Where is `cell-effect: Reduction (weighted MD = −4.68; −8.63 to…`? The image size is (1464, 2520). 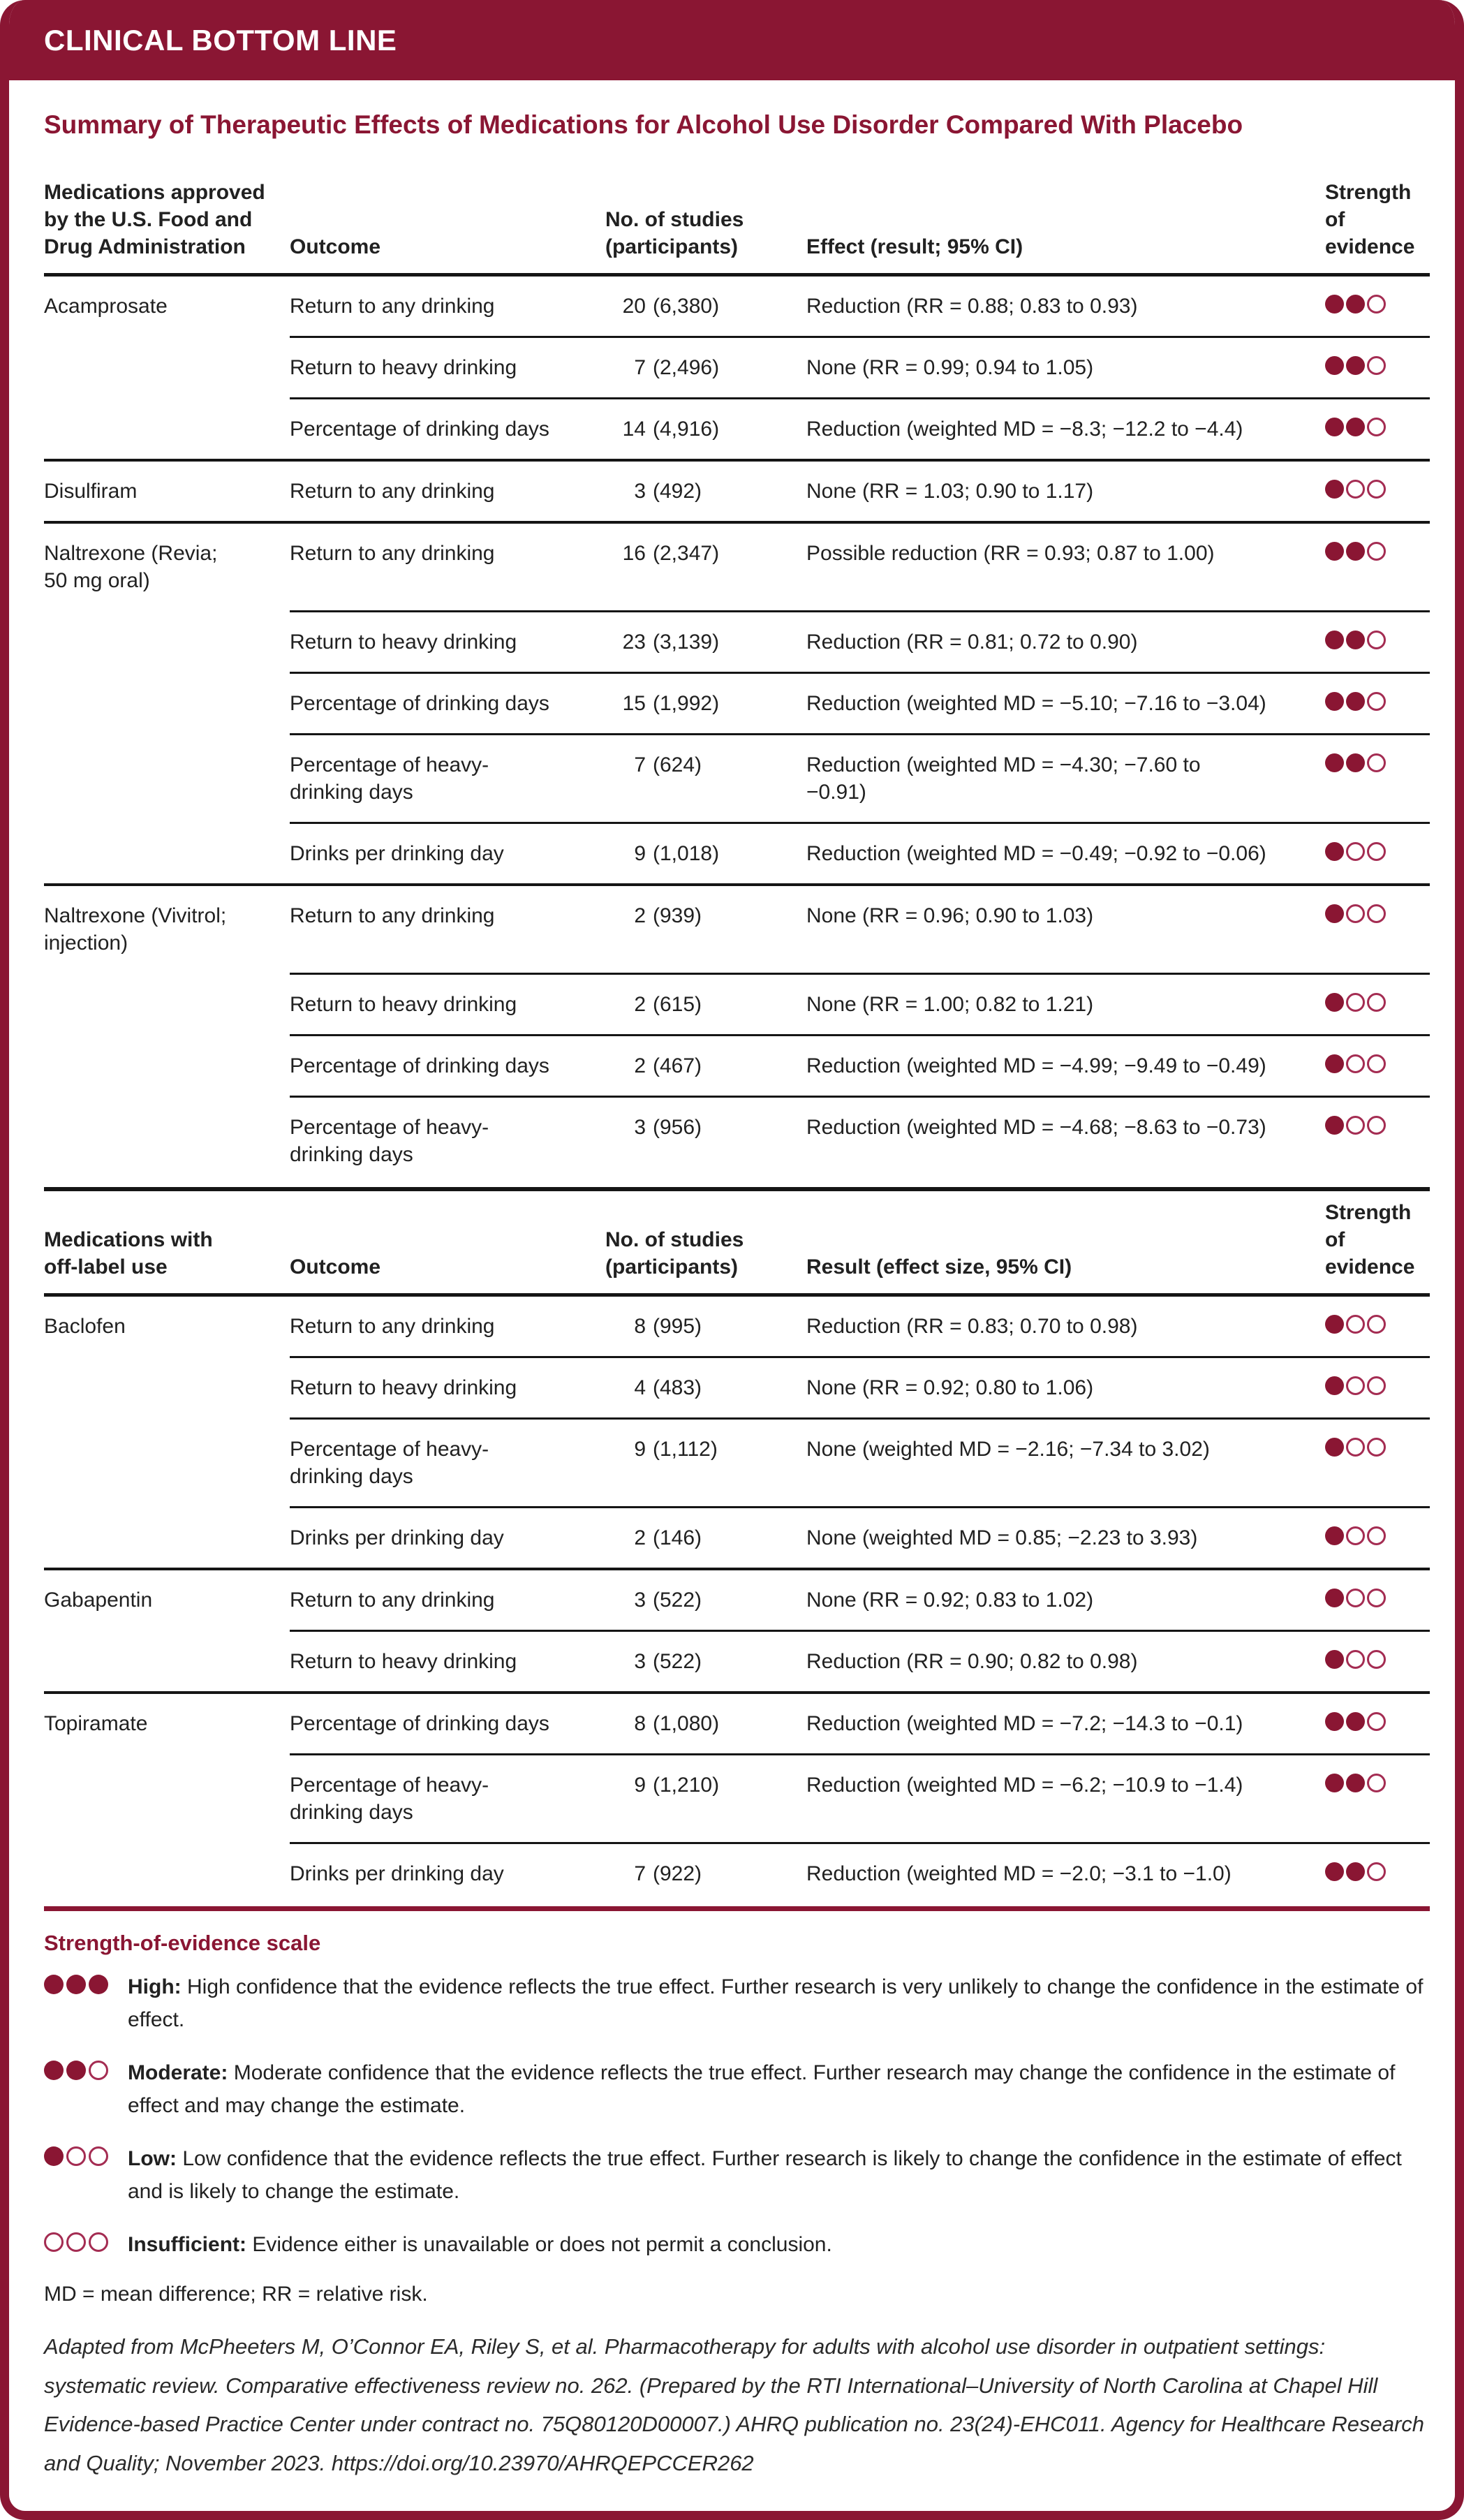
cell-effect: Reduction (weighted MD = −4.68; −8.63 to… is located at coordinates (1036, 1128).